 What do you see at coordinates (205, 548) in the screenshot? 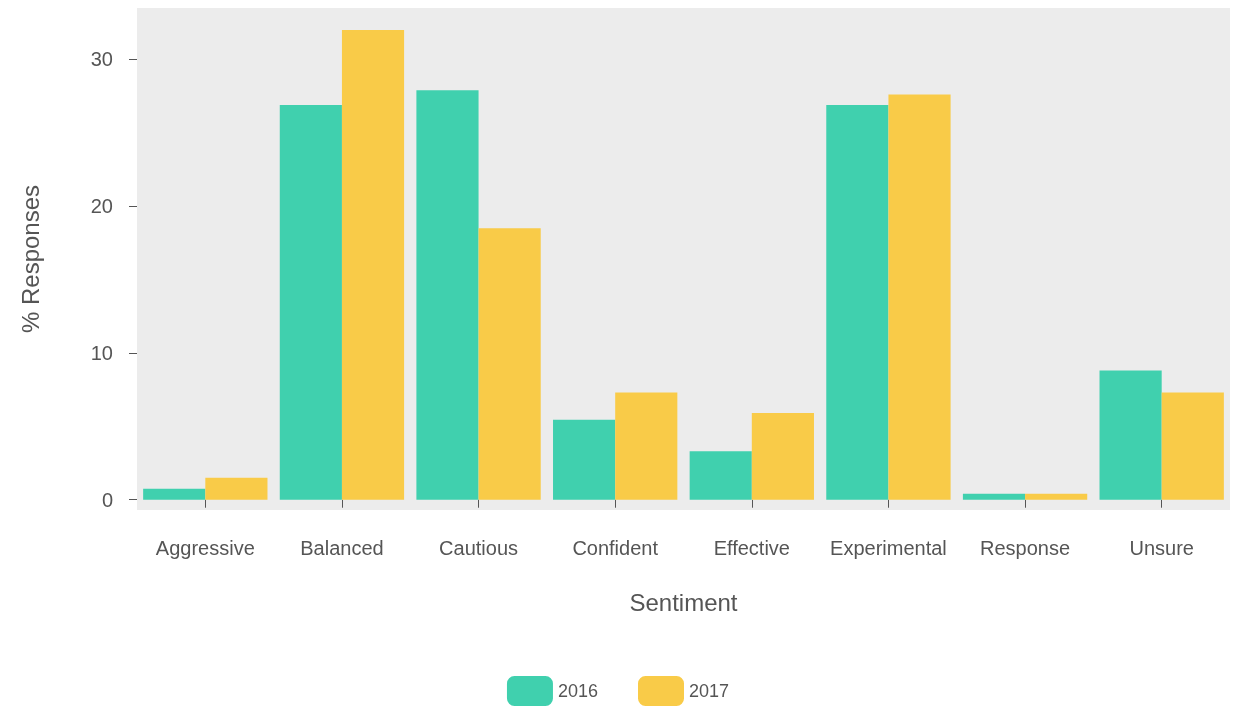
I see `x-tick-label: Aggressive` at bounding box center [205, 548].